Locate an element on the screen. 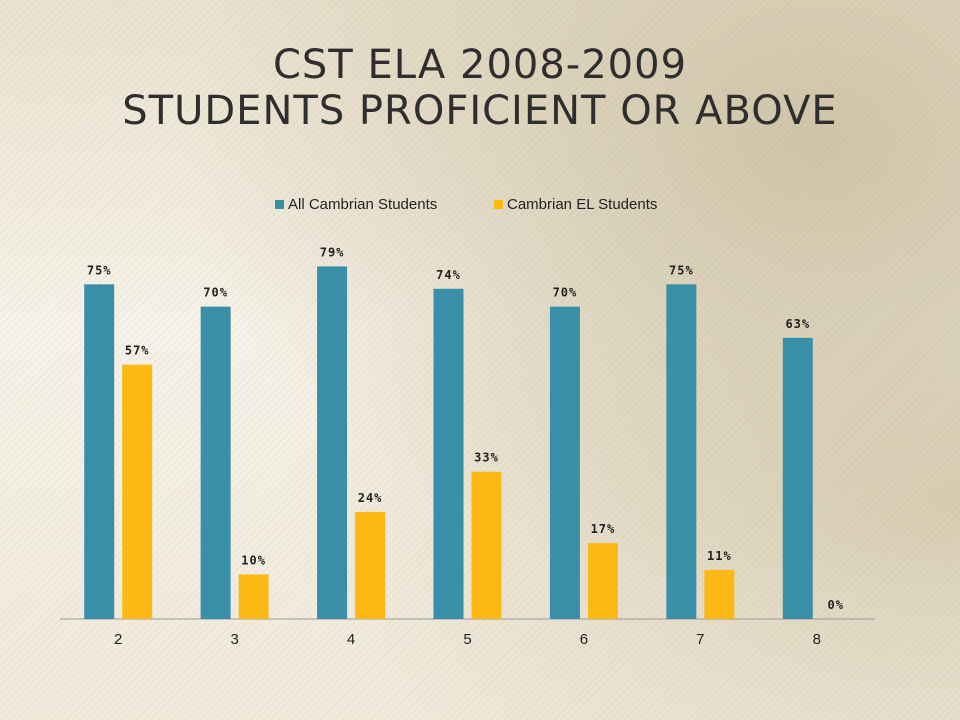  title-line-2: Students Proficient or Above is located at coordinates (480, 111).